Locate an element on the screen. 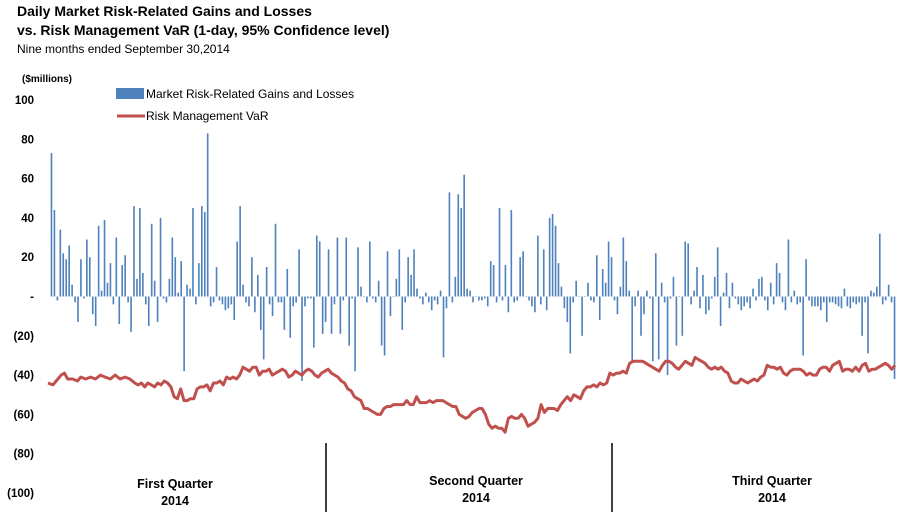  legend-line-label: Risk Management VaR is located at coordinates (207, 116).